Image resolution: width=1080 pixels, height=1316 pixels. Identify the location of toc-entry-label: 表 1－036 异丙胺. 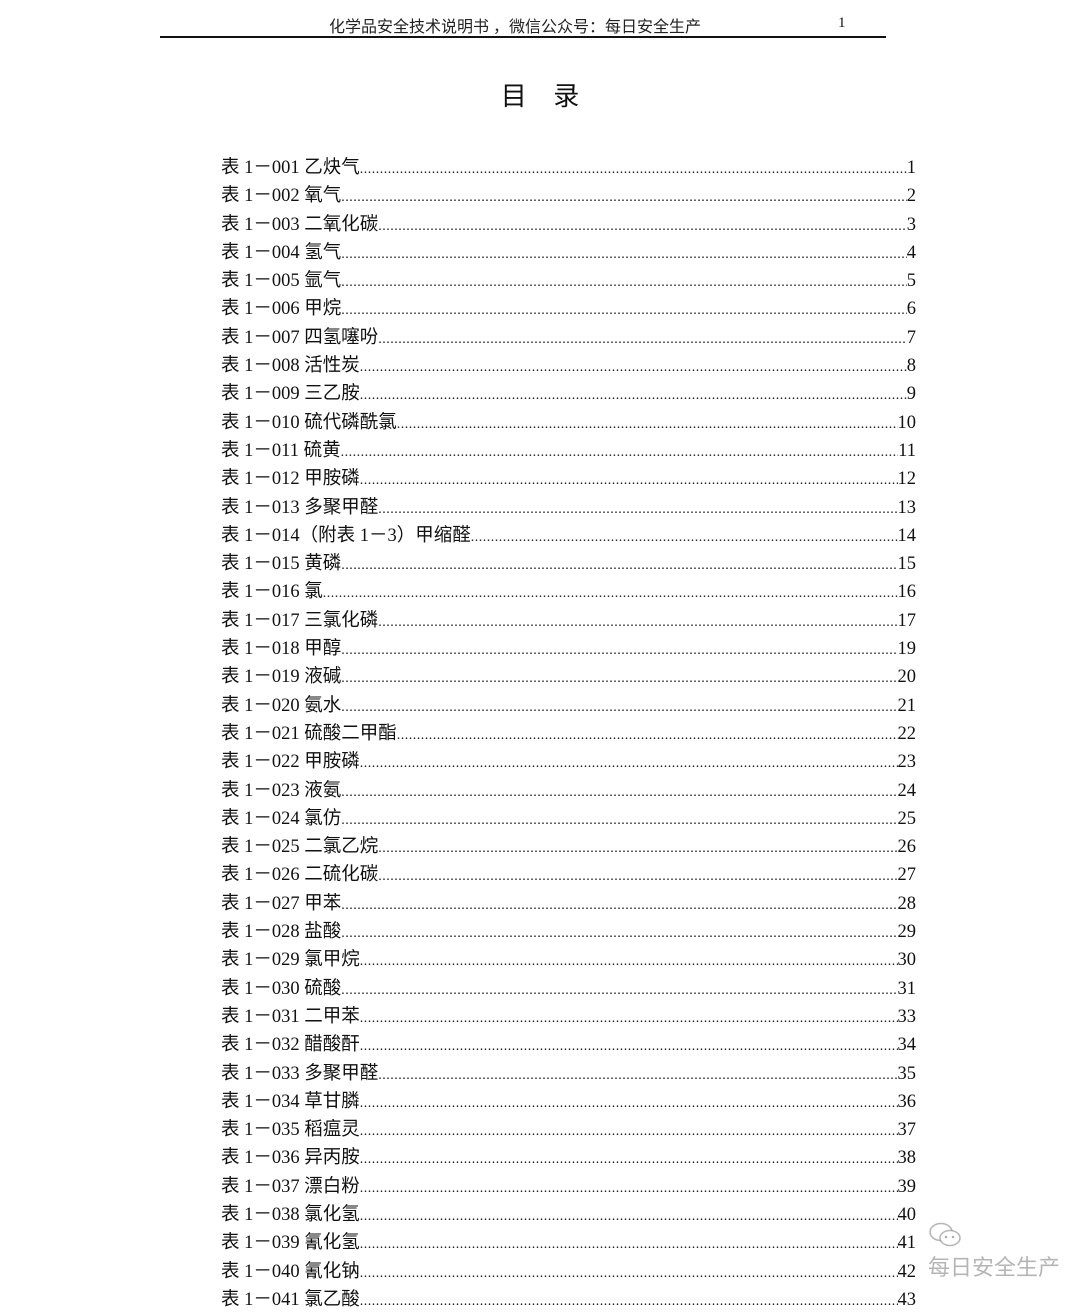
(290, 1158).